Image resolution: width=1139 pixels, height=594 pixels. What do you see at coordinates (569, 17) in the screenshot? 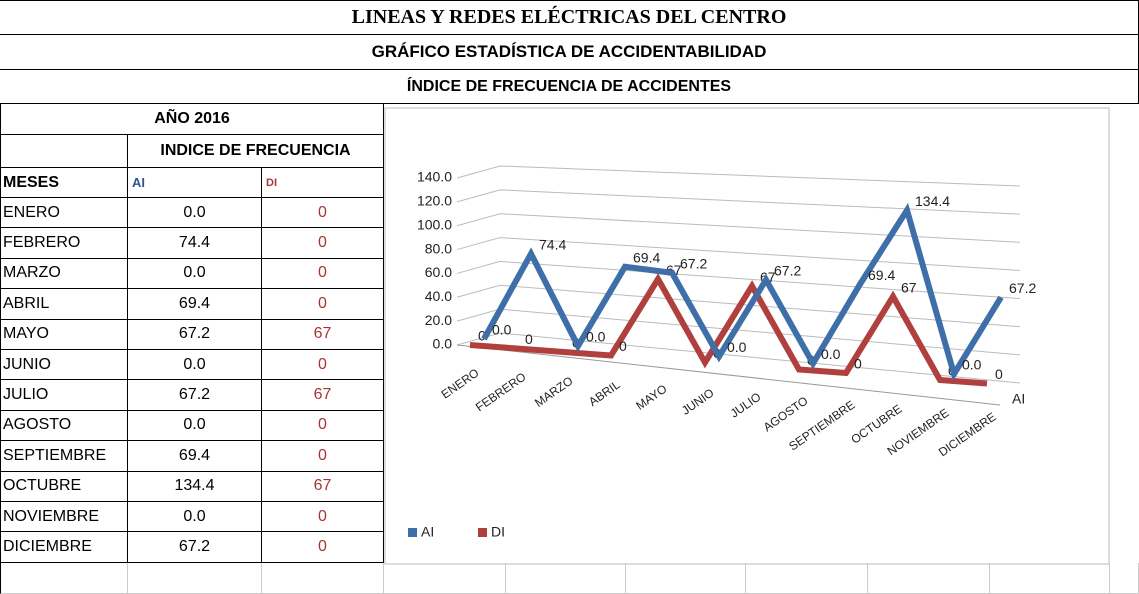
I see `sheet-title: LINEAS Y REDES ELÉCTRICAS DEL CENTRO` at bounding box center [569, 17].